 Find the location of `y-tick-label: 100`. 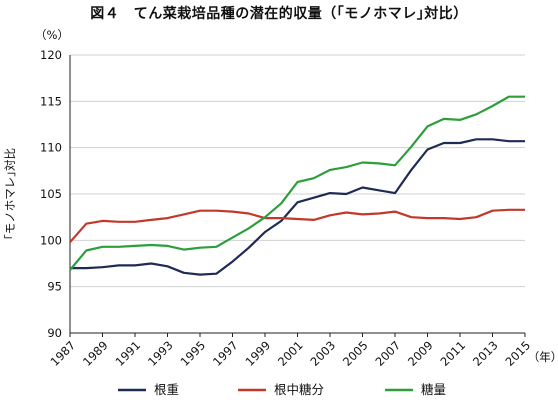

y-tick-label: 100 is located at coordinates (51, 240).